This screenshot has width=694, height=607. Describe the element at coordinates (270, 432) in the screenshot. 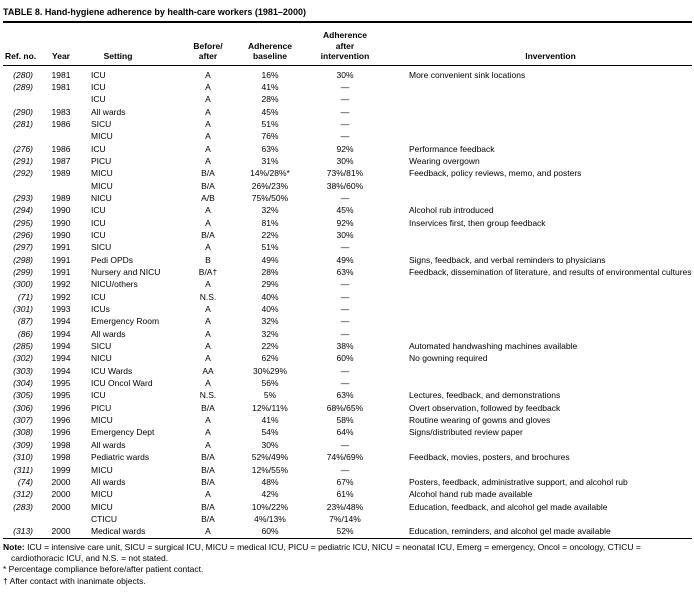

I see `adherence-baseline-cell: 54%` at that location.